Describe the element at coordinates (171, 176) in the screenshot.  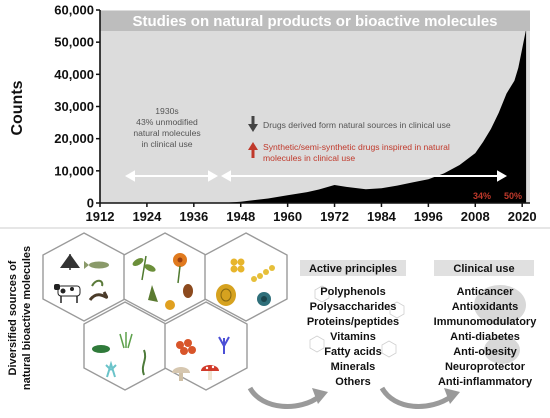
I see `period-arrow-1930s` at that location.